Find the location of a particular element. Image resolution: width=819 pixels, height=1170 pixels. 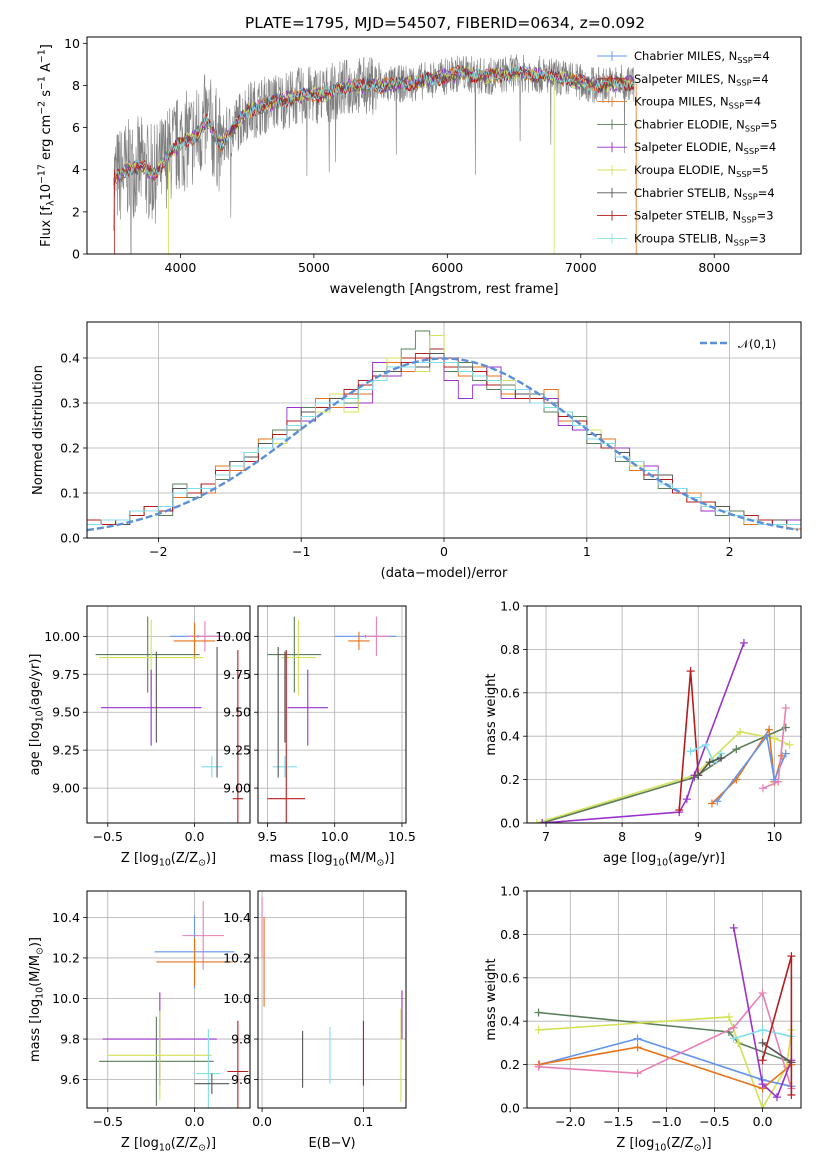

y-tick-label: 10.00 is located at coordinates (233, 636).